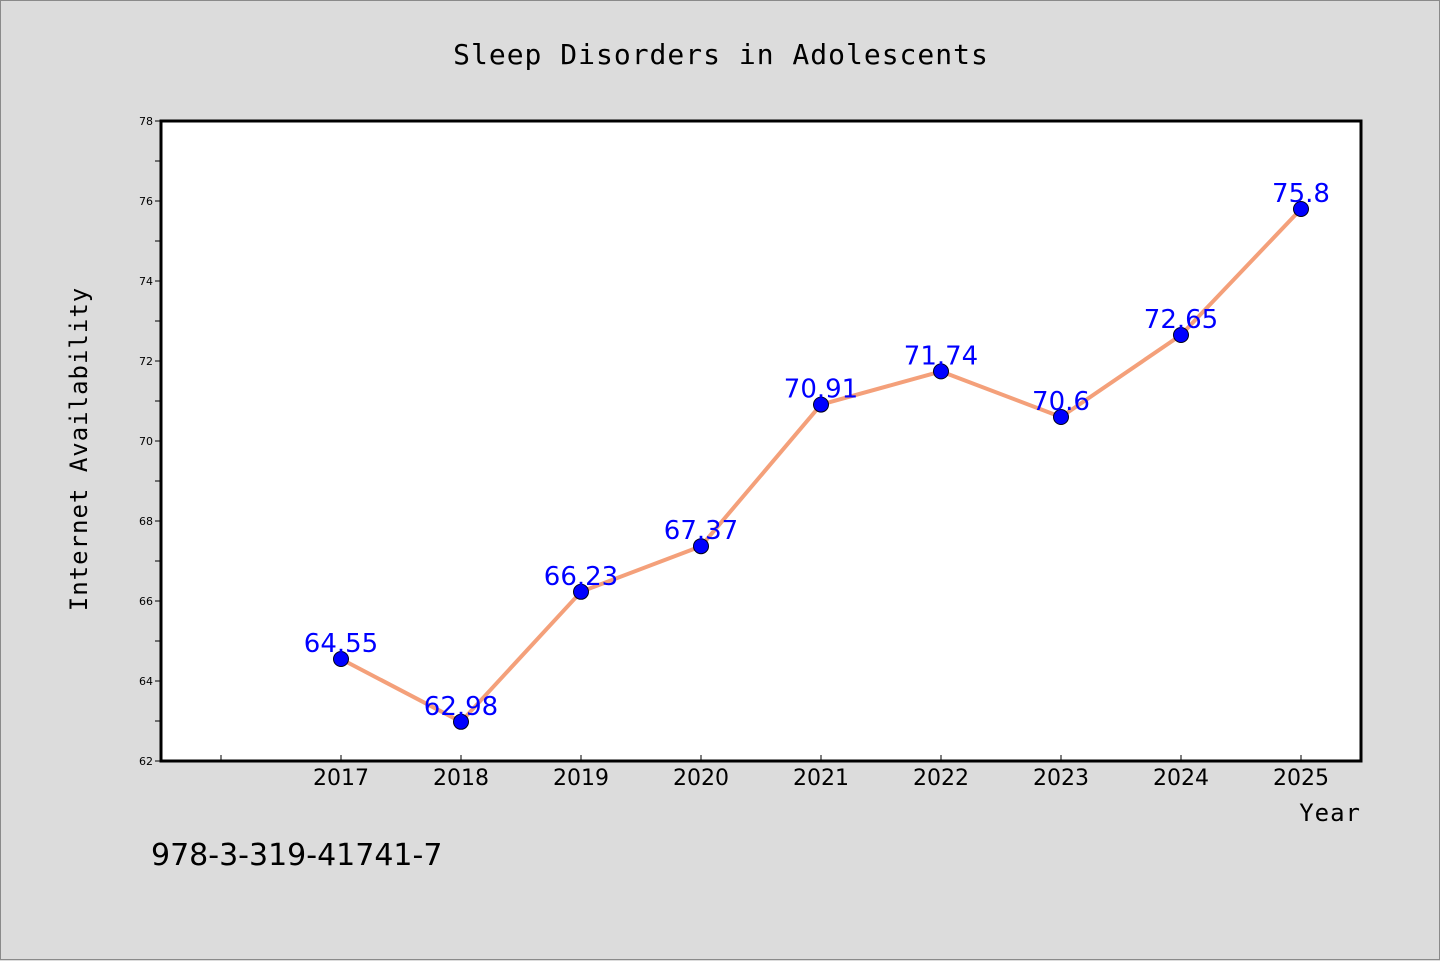  Describe the element at coordinates (341, 778) in the screenshot. I see `x-tick-label: 2017` at that location.